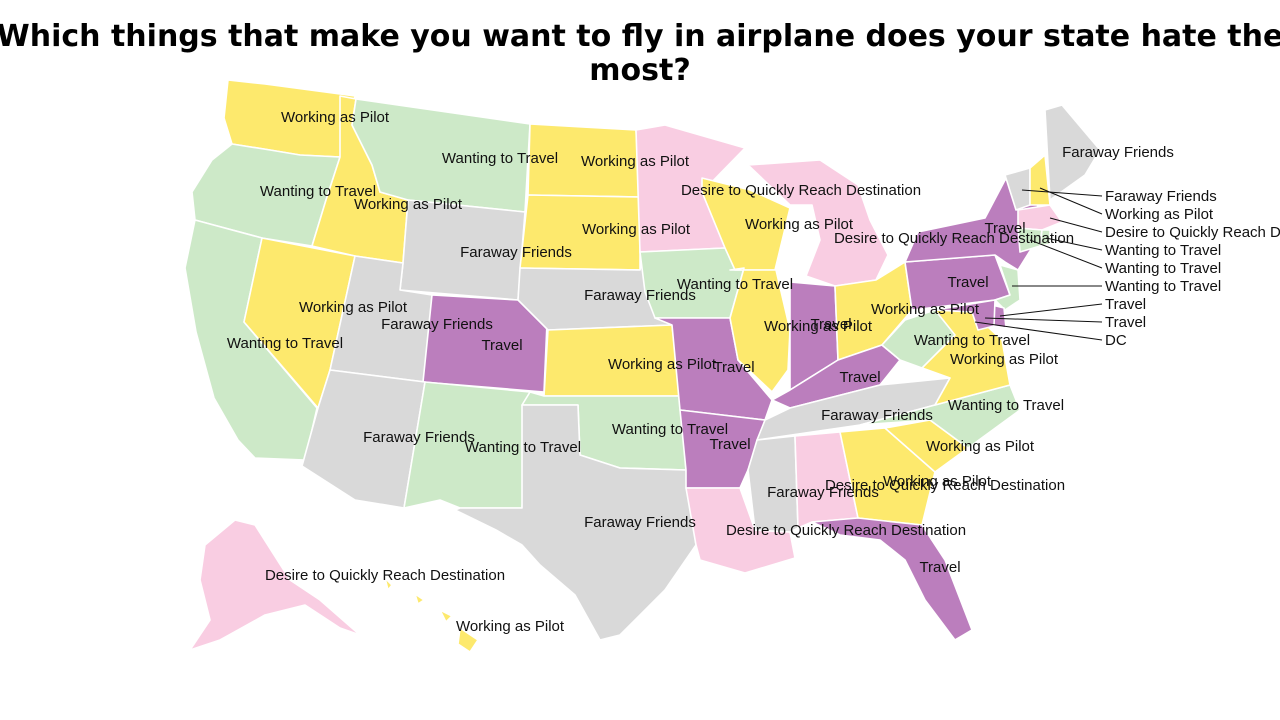 The width and height of the screenshot is (1280, 720). What do you see at coordinates (640, 70) in the screenshot?
I see `map-title-line-2: most?` at bounding box center [640, 70].